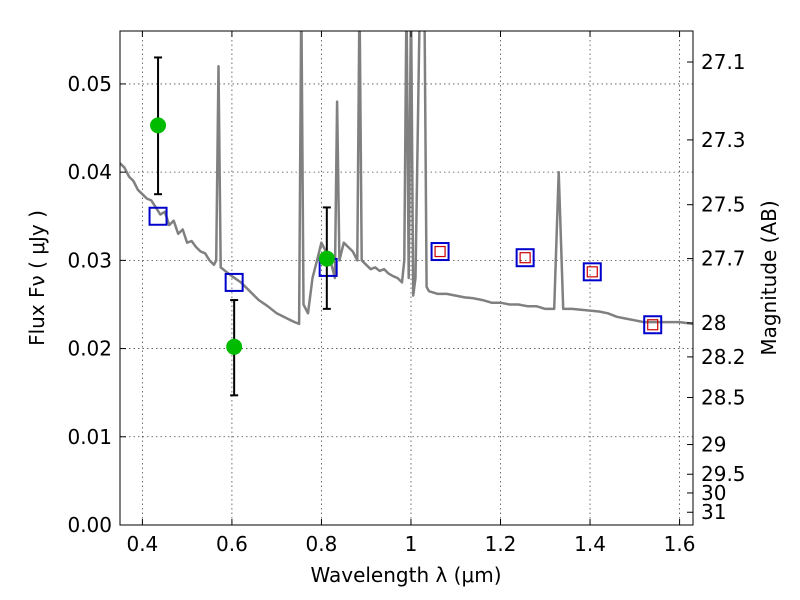  What do you see at coordinates (232, 544) in the screenshot?
I see `x-tick-label: 0.6` at bounding box center [232, 544].